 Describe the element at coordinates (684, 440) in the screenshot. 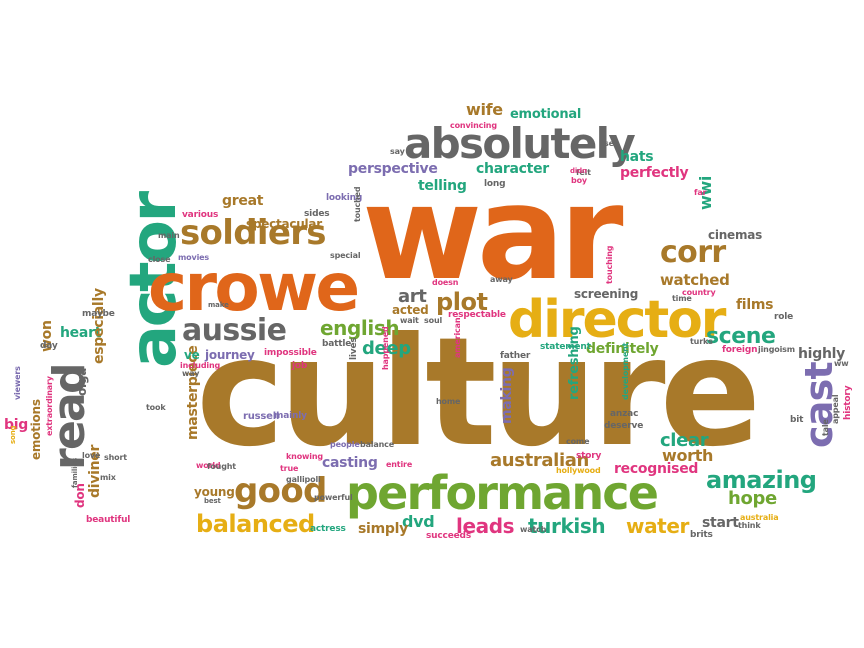

I see `word-clear: clear` at that location.